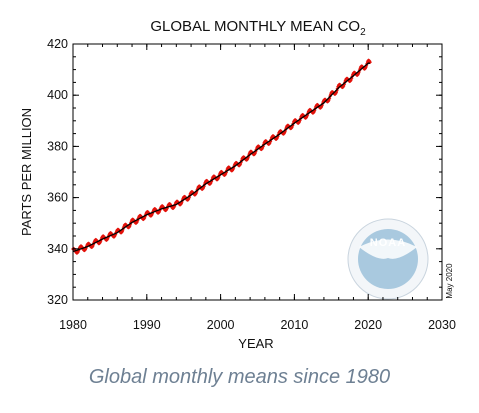 The height and width of the screenshot is (413, 479). I want to click on y-tick-label: 320, so click(57, 300).